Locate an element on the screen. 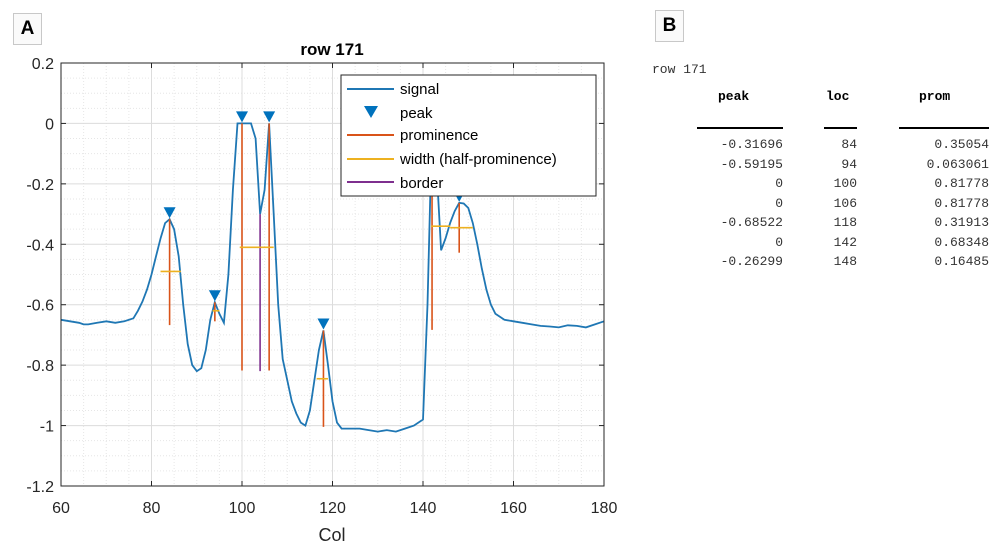 Image resolution: width=995 pixels, height=552 pixels. y-tick-label: -1 is located at coordinates (47, 427).